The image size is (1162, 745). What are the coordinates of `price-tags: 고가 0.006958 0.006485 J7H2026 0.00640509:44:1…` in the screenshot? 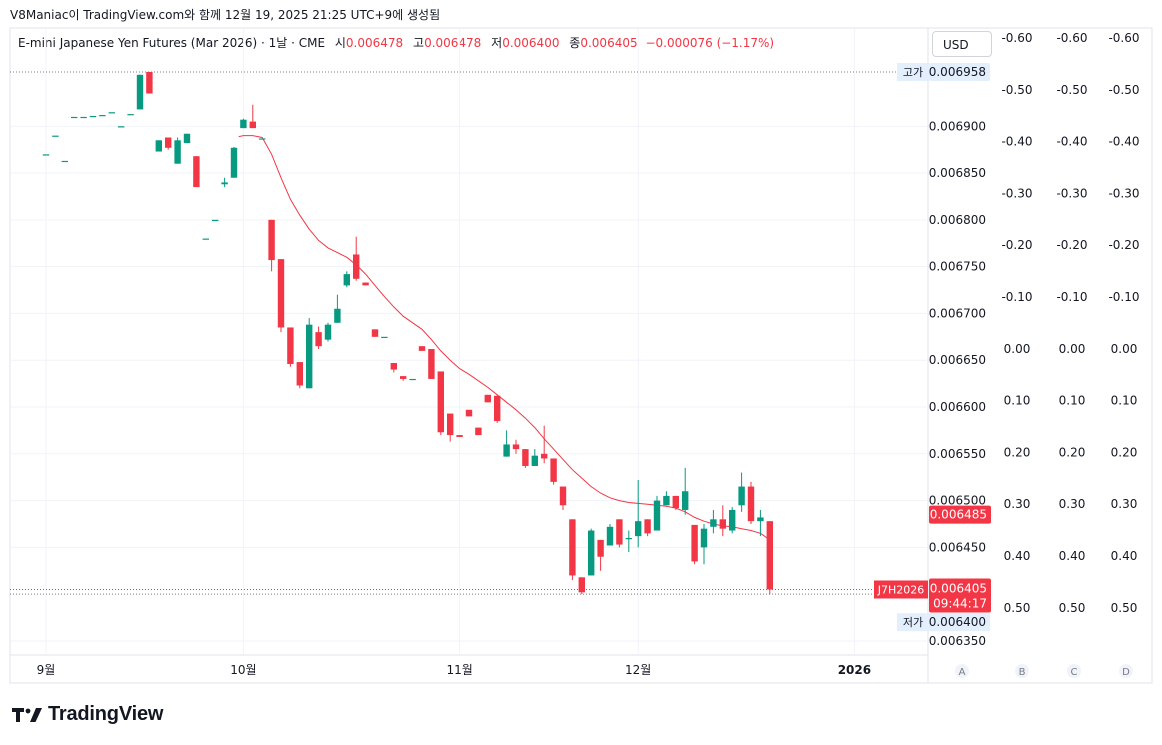 It's located at (932, 347).